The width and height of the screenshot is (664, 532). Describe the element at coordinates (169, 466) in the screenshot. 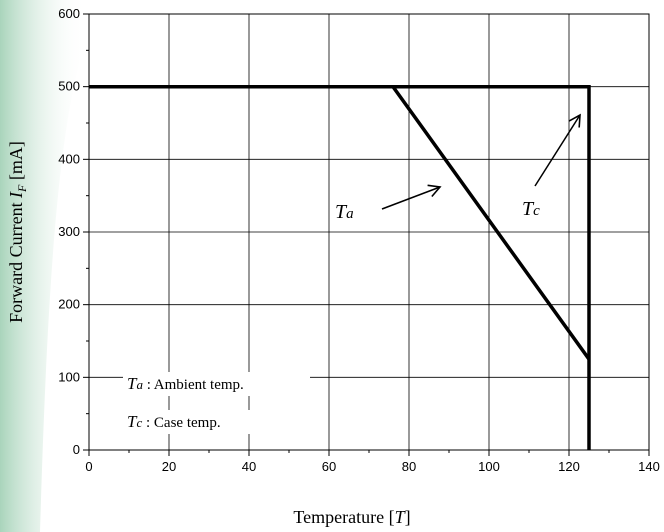

I see `x-tick-label: 20` at that location.